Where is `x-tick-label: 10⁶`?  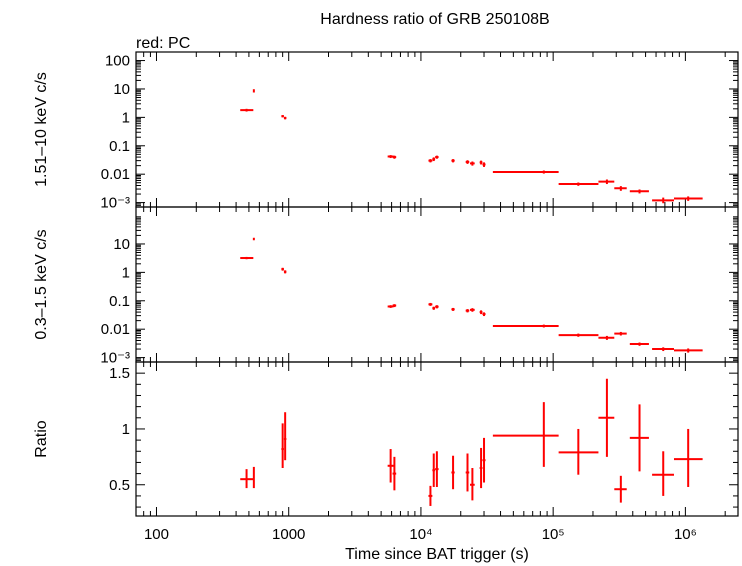 x-tick-label: 10⁶ is located at coordinates (685, 534).